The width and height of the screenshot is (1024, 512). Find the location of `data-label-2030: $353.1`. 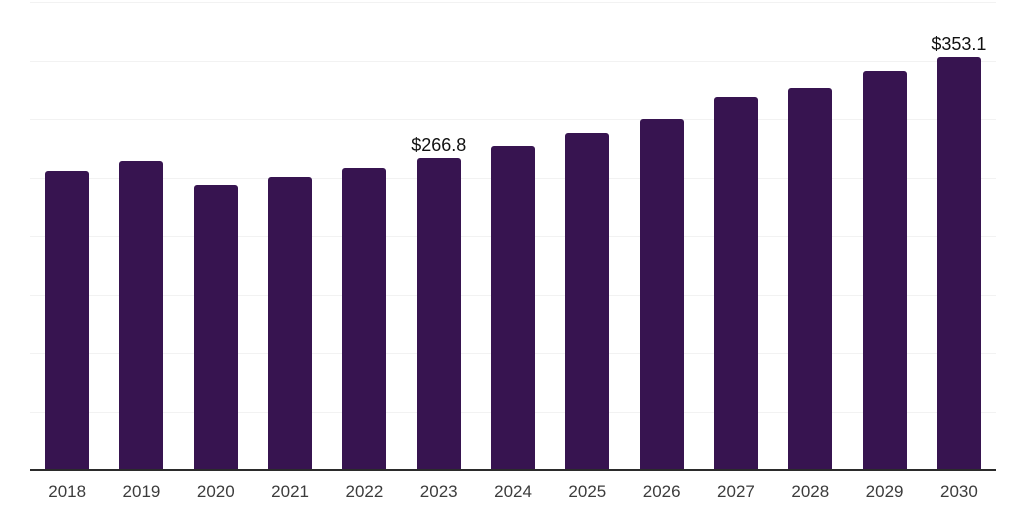

data-label-2030: $353.1 is located at coordinates (959, 43).